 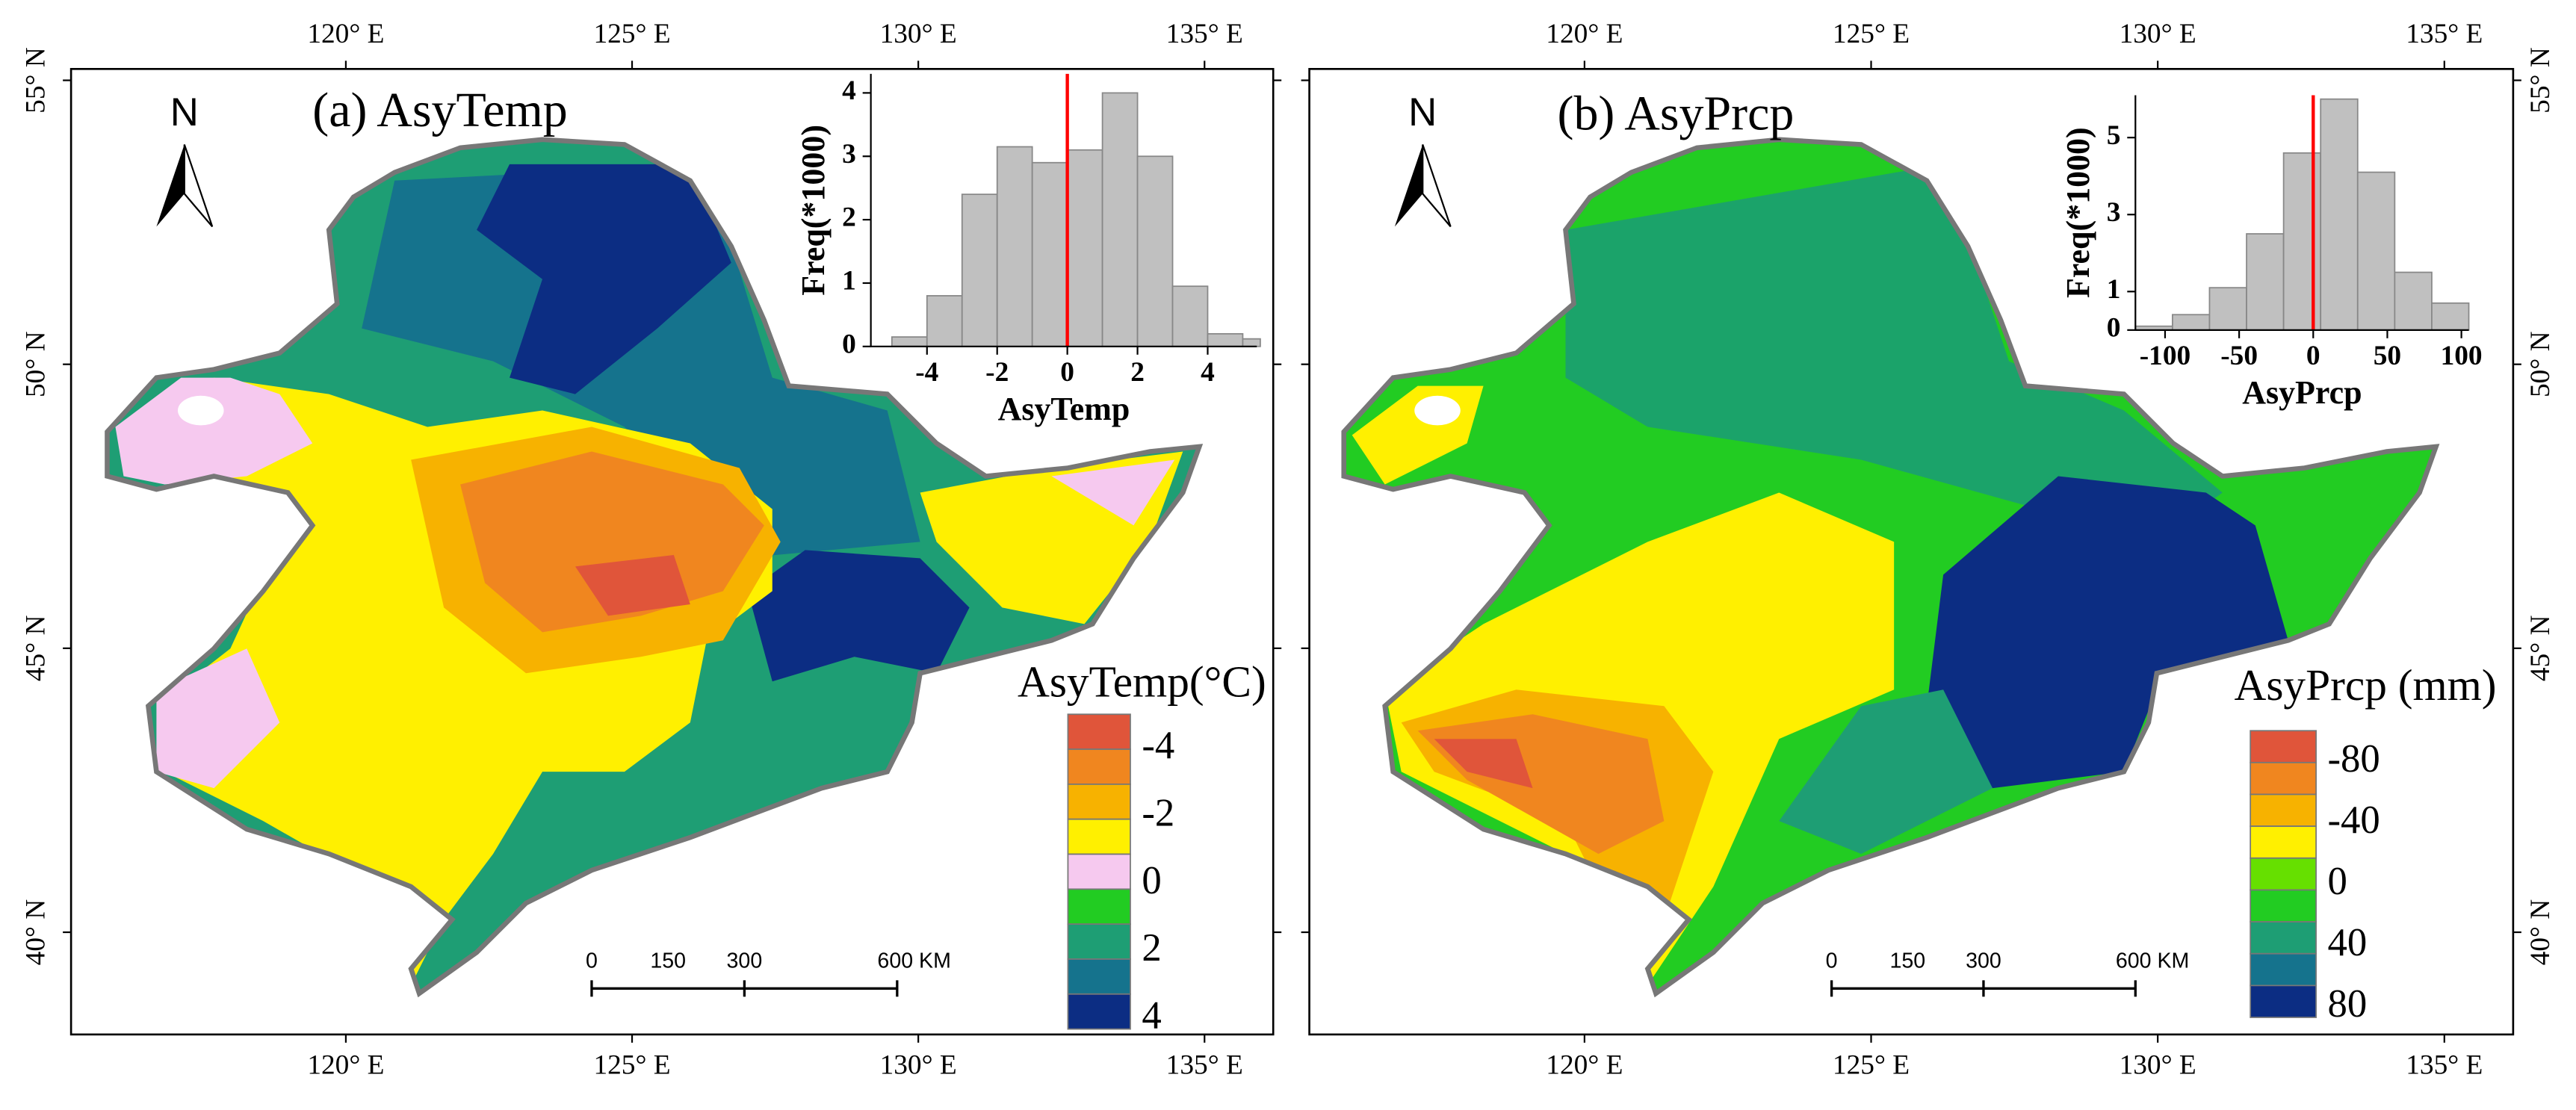 What do you see at coordinates (2347, 1004) in the screenshot?
I see `legend-label: 80` at bounding box center [2347, 1004].